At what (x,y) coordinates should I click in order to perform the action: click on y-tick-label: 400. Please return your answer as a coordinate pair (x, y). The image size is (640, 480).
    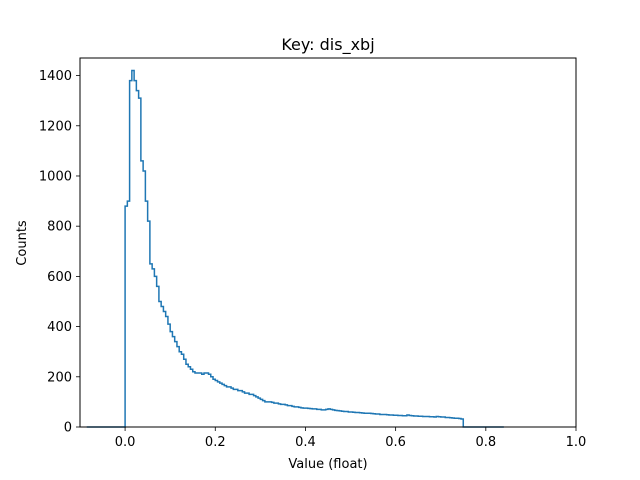
    Looking at the image, I should click on (59, 327).